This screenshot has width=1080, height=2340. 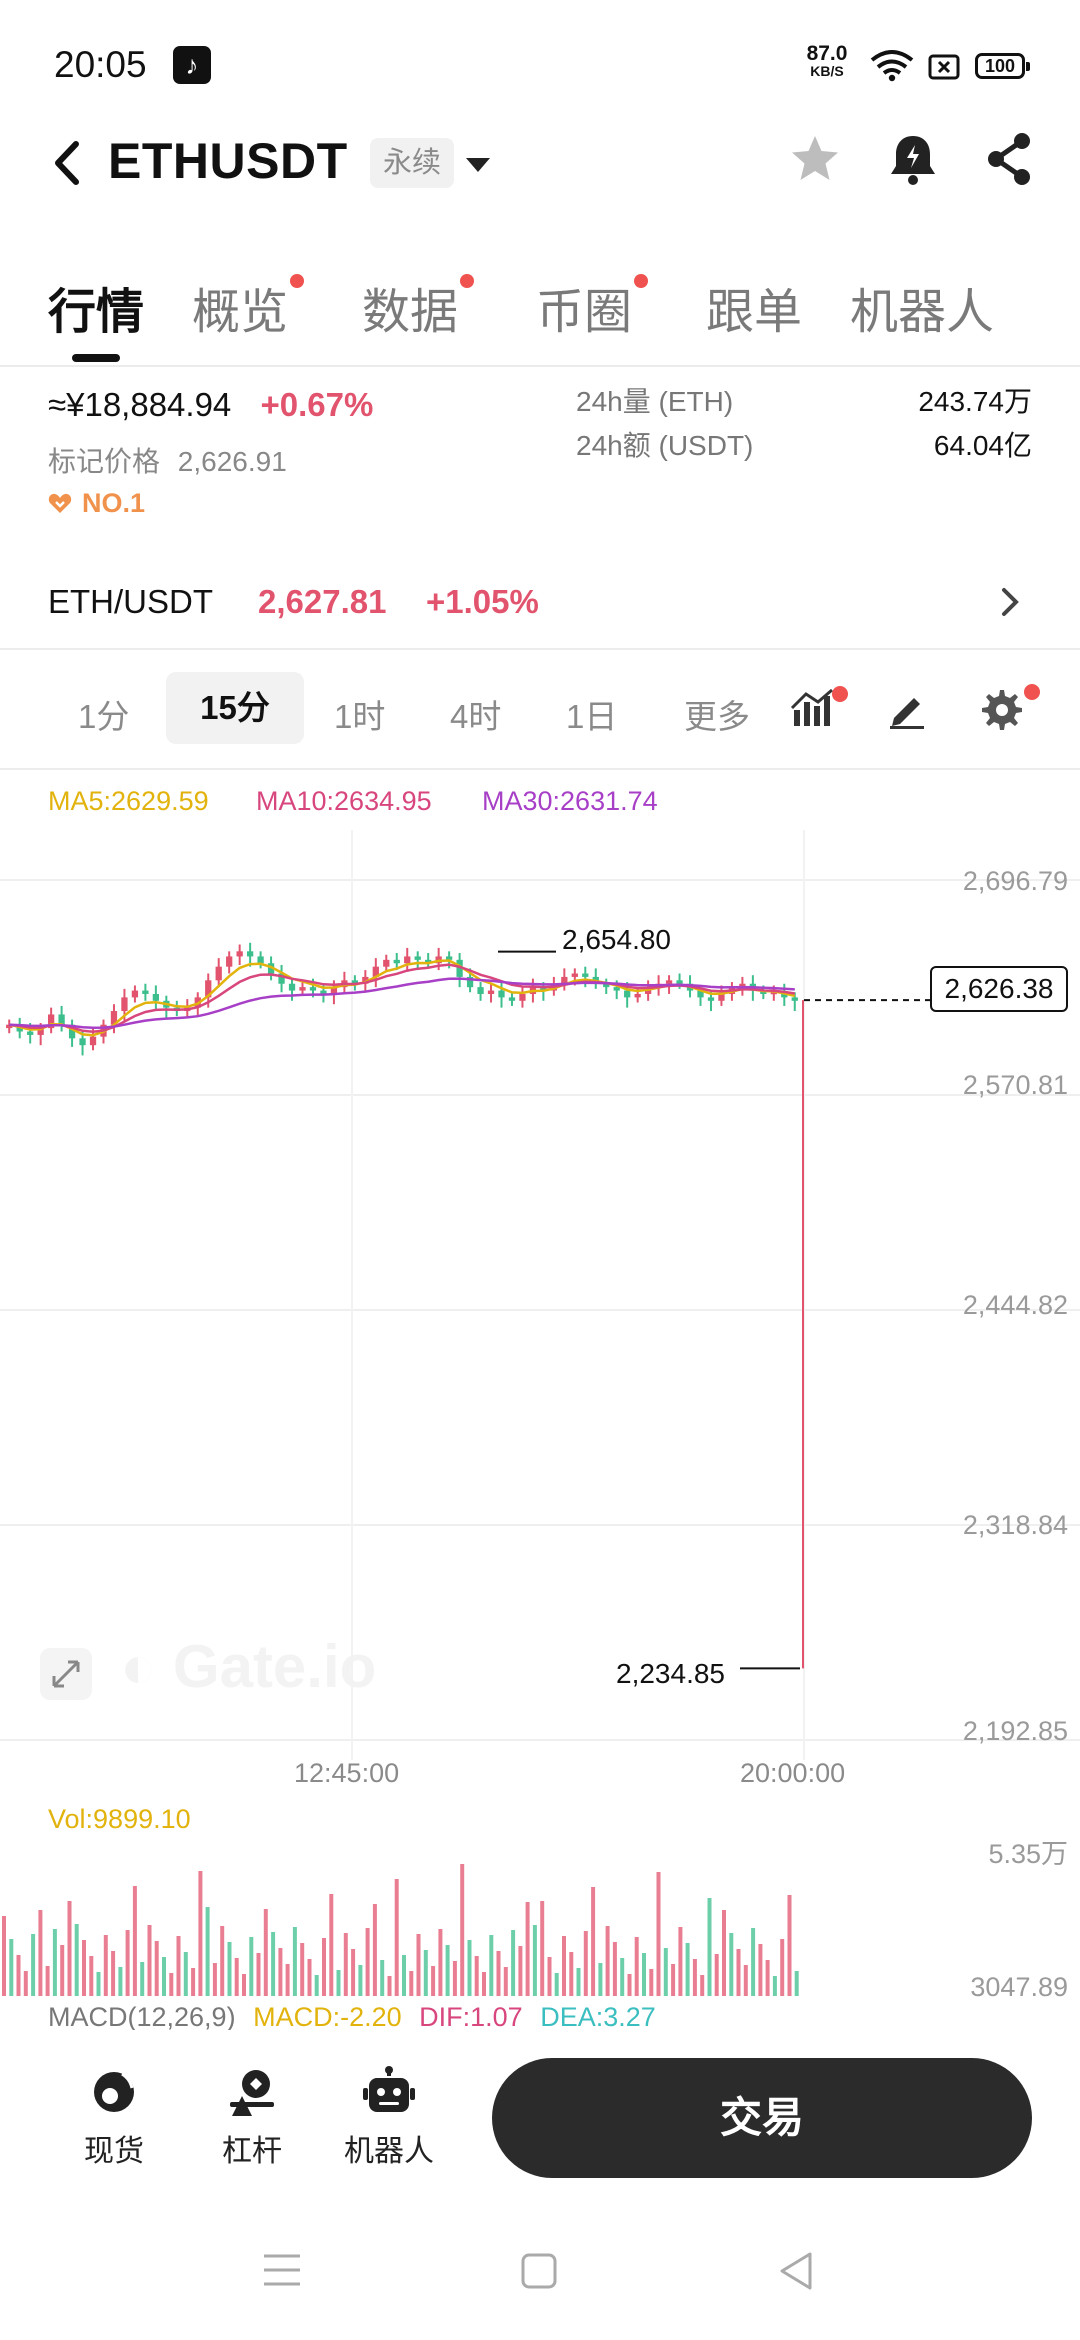 I want to click on interval-1m: 1分, so click(x=104, y=716).